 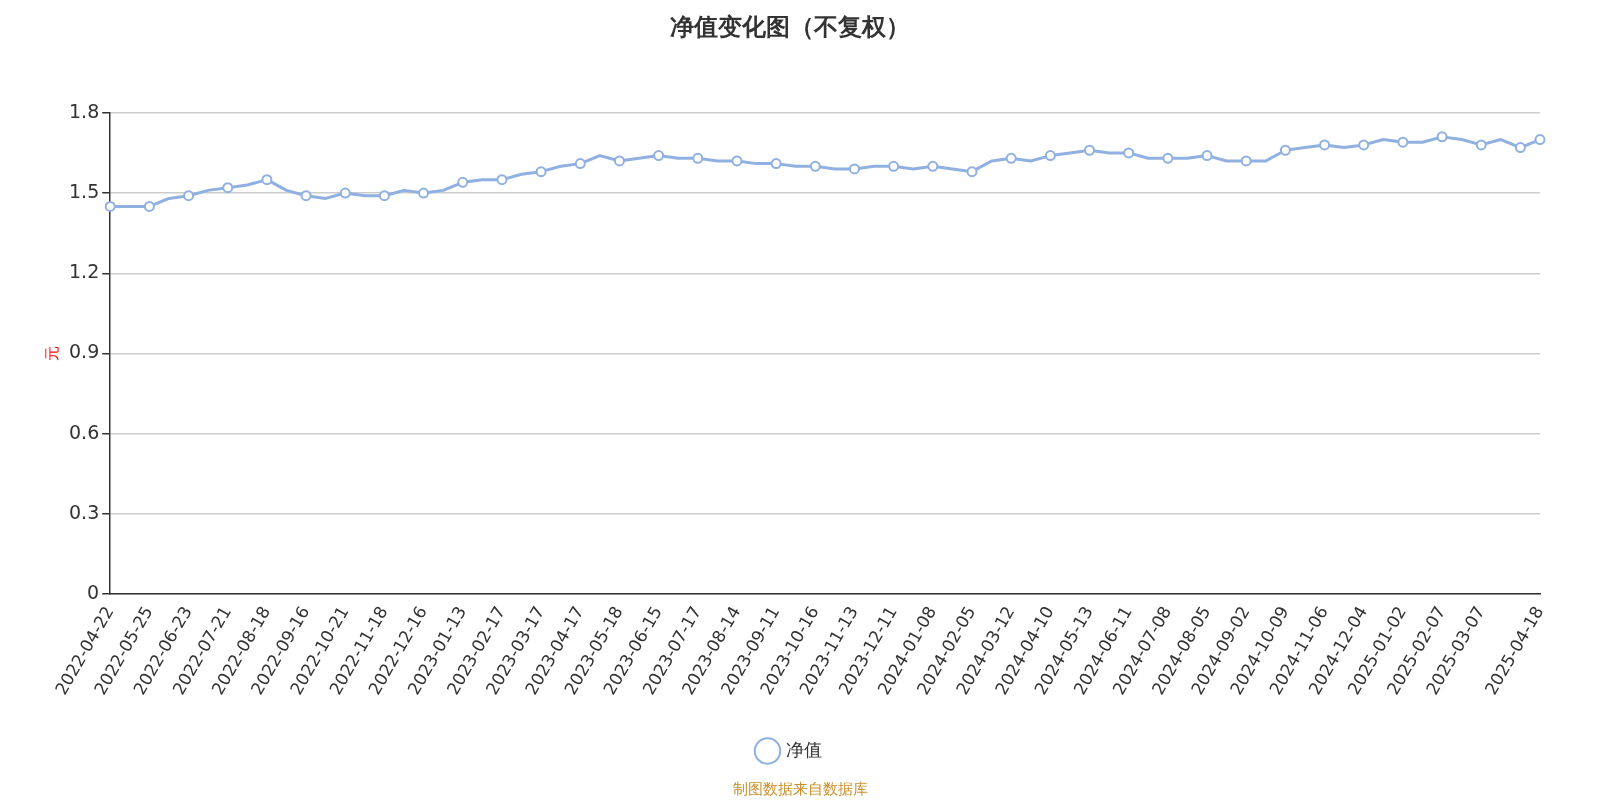 What do you see at coordinates (84, 351) in the screenshot?
I see `y-tick-label: 0.9` at bounding box center [84, 351].